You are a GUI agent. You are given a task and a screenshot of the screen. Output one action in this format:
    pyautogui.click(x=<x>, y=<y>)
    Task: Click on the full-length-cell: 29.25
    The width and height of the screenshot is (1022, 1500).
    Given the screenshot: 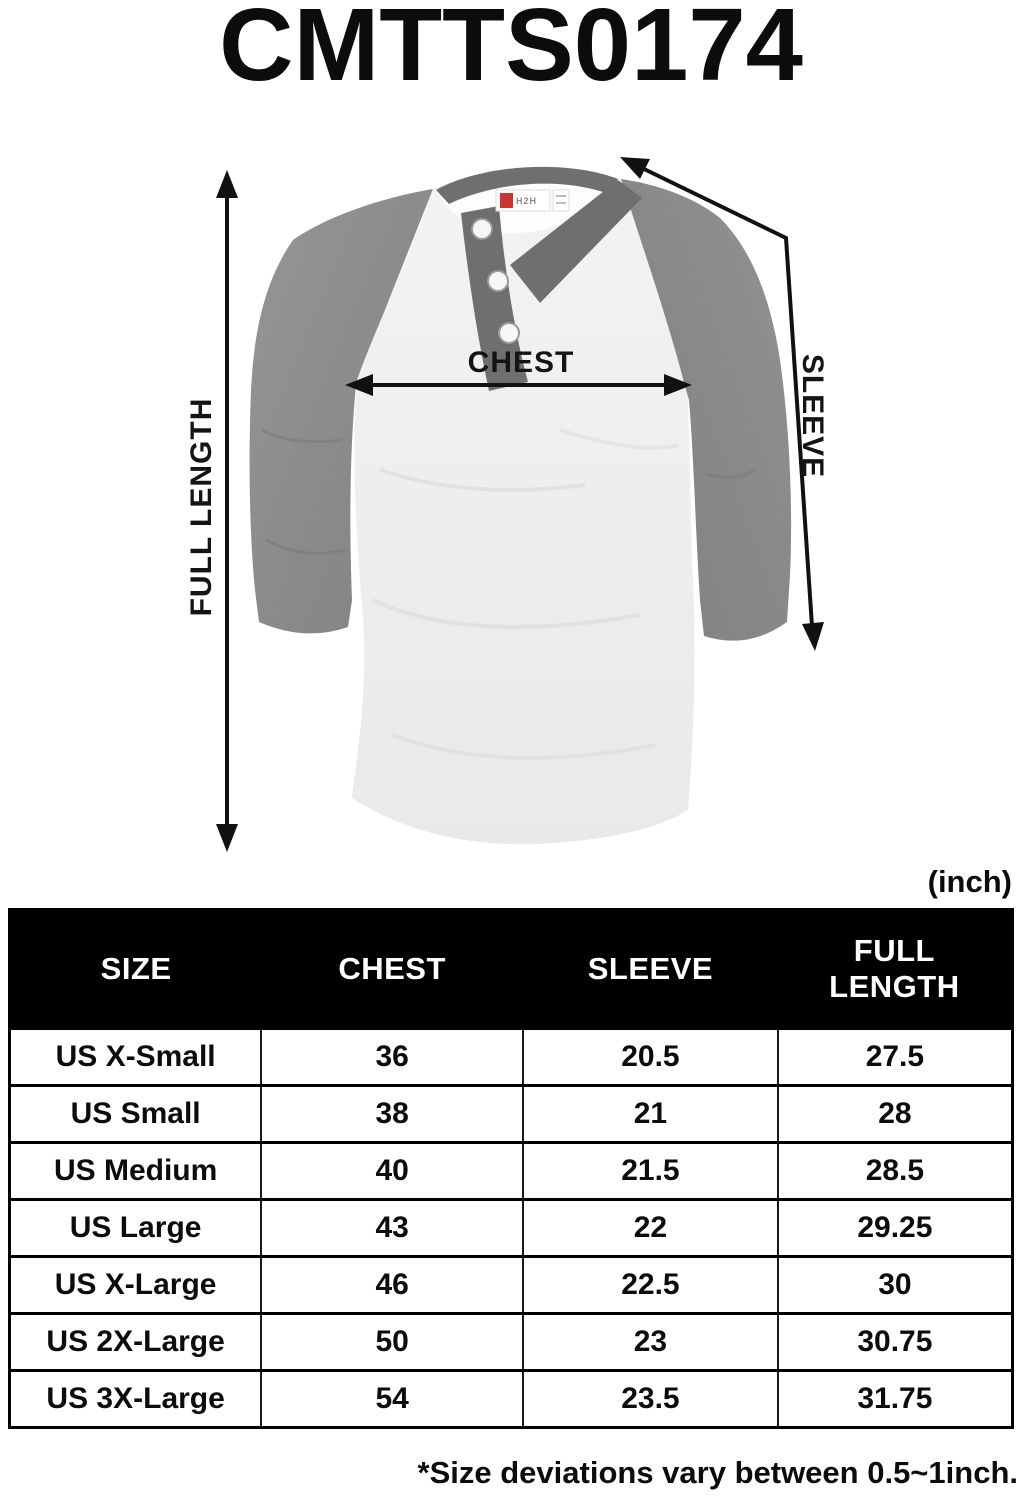 What is the action you would take?
    pyautogui.click(x=895, y=1228)
    